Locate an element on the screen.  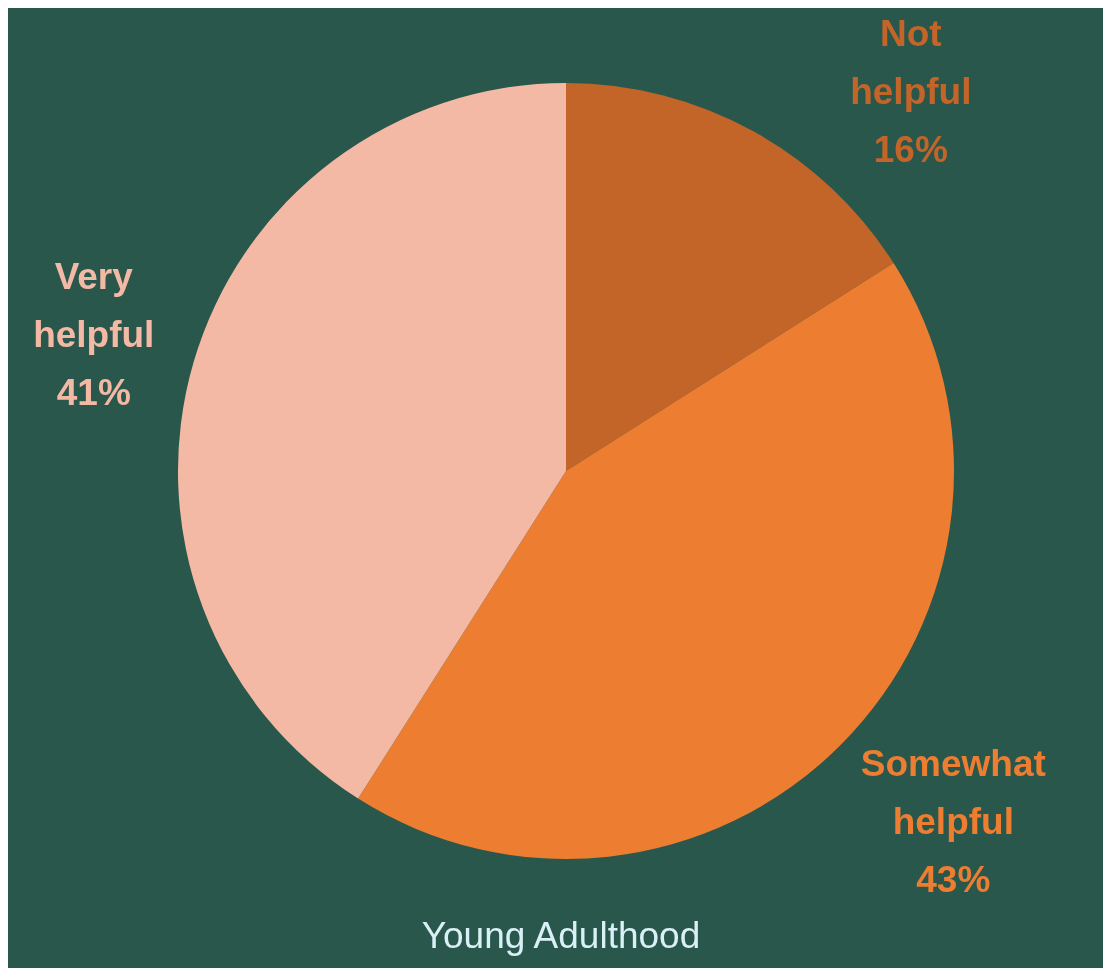
data-label: 41% is located at coordinates (93, 392).